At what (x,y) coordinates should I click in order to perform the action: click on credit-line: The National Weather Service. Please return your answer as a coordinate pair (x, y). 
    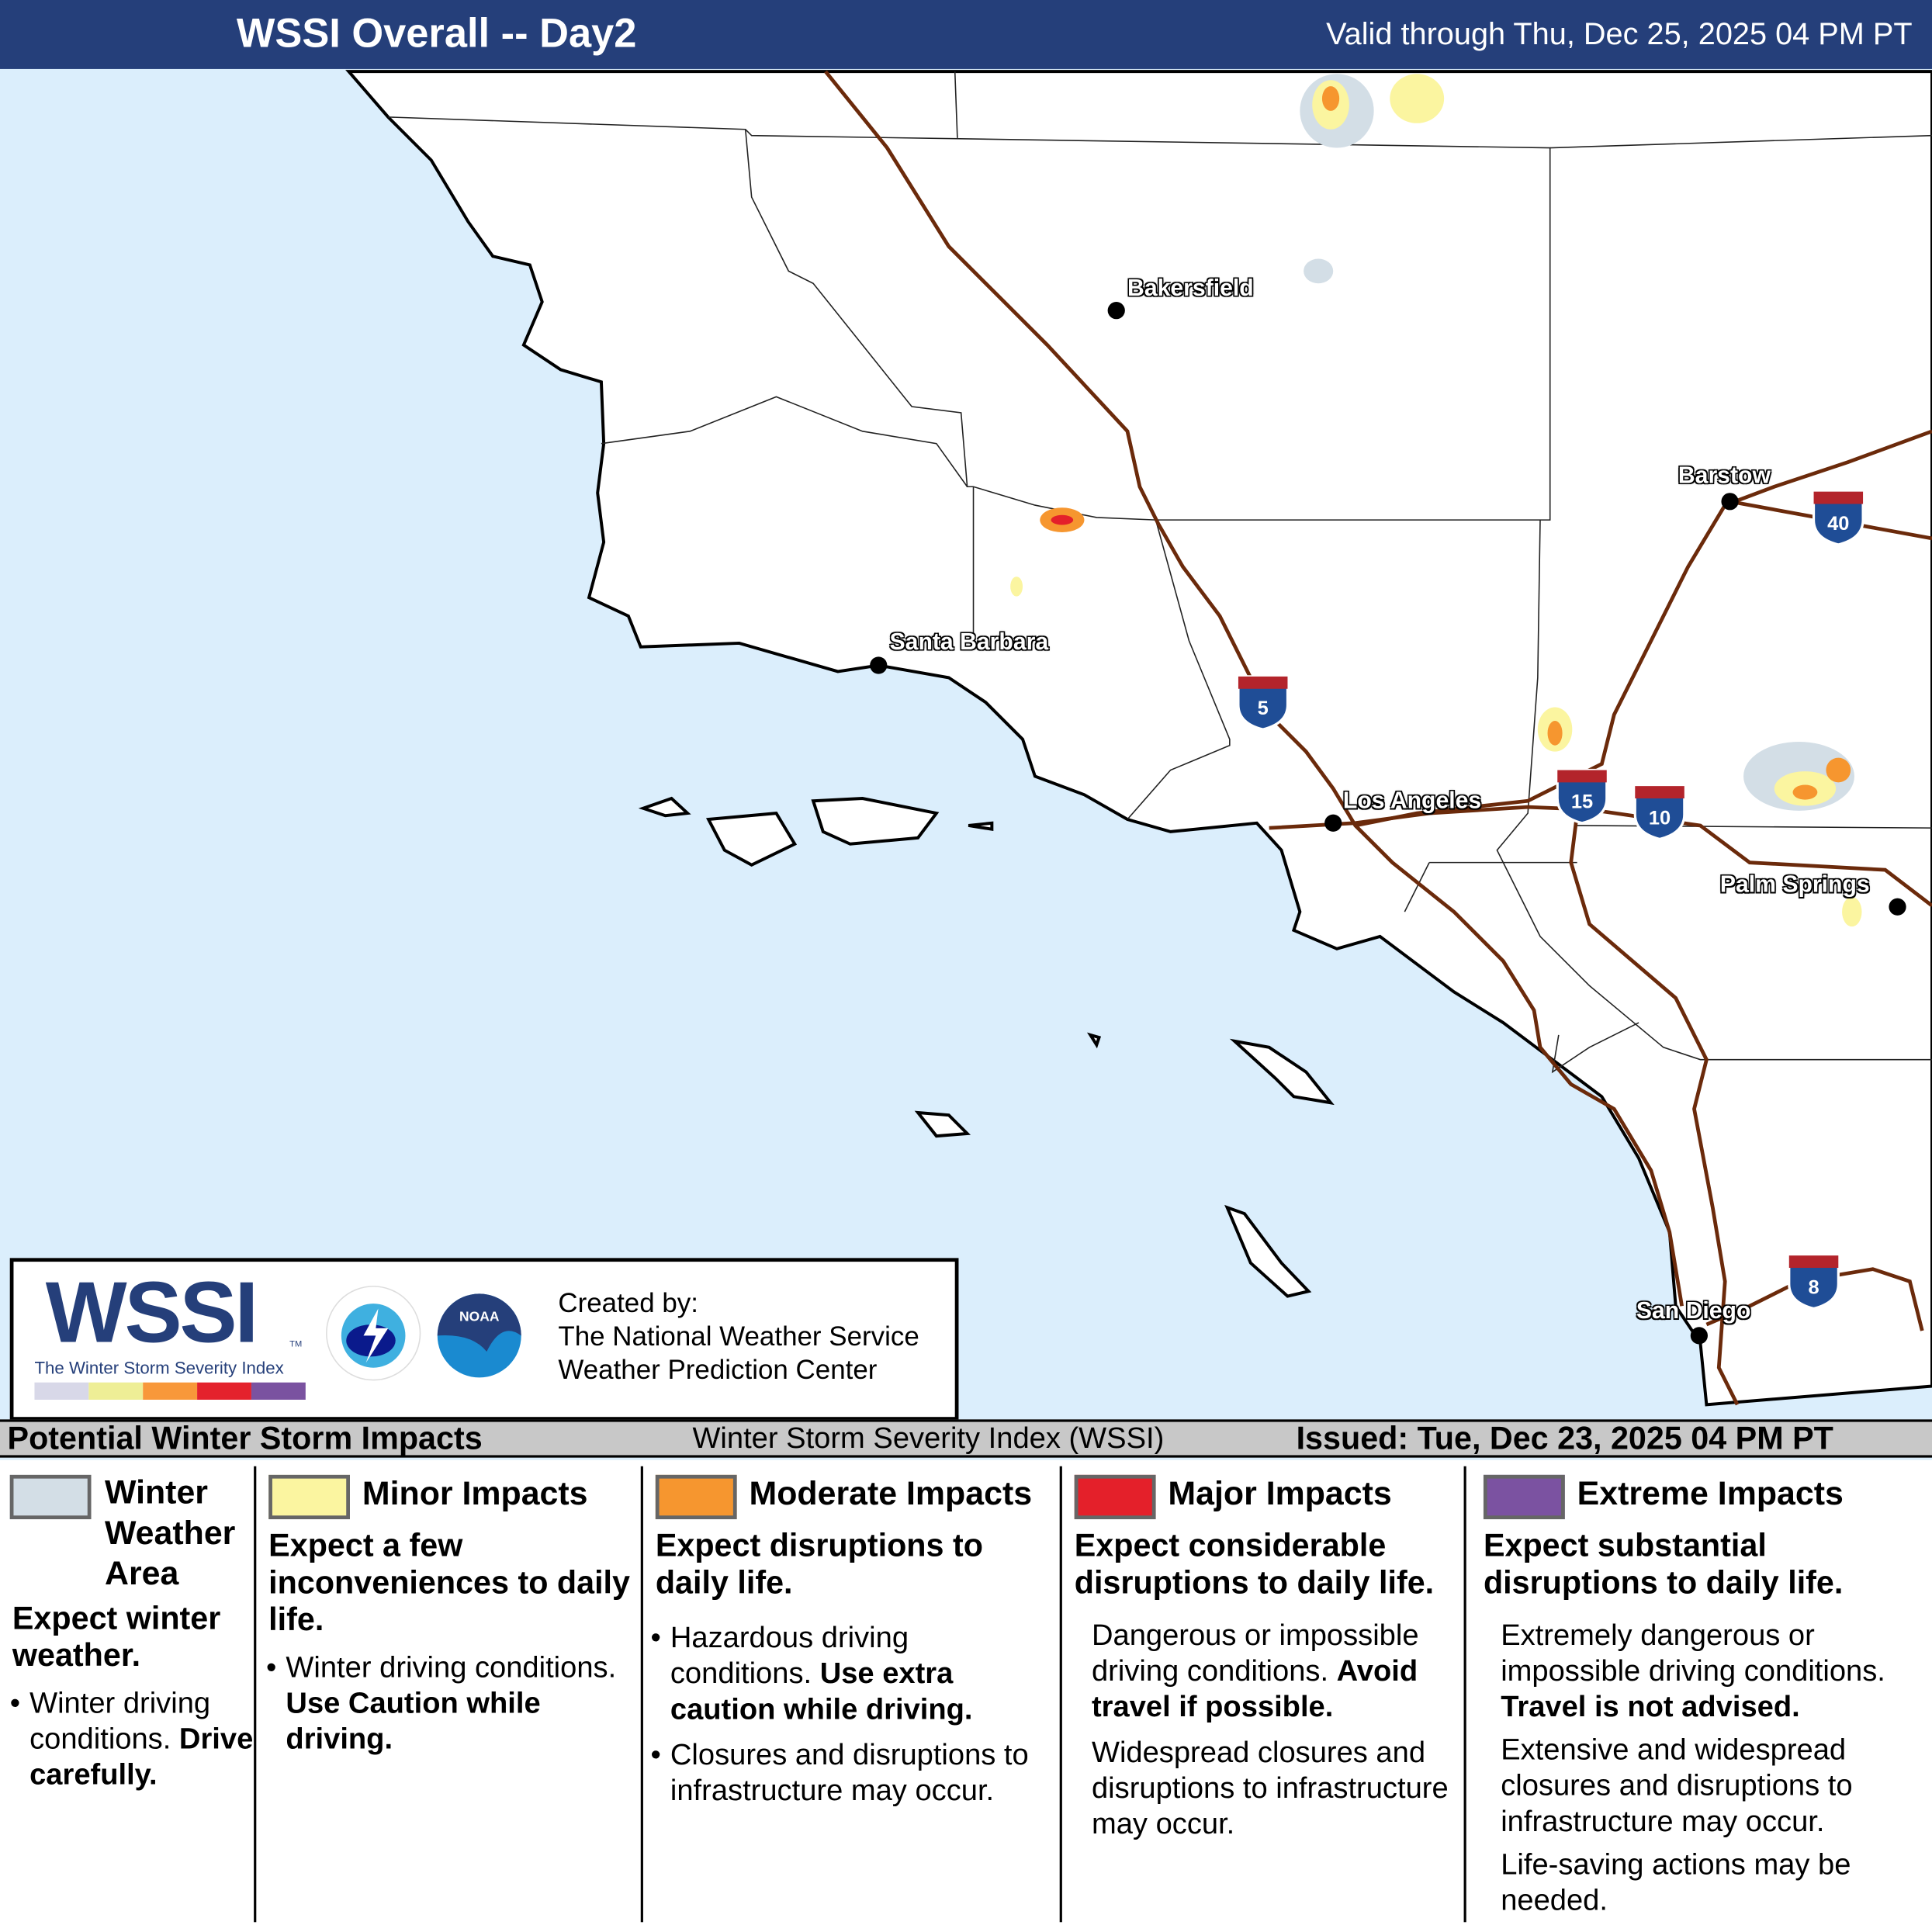
    Looking at the image, I should click on (738, 1336).